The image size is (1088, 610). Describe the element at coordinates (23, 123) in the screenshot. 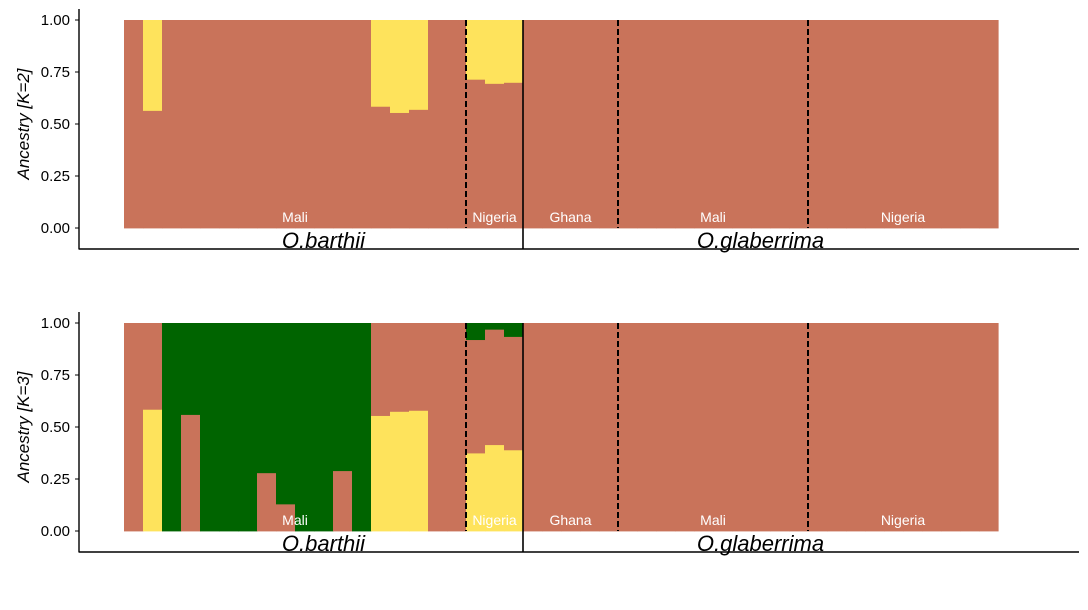

I see `y-axis-label: Ancestry [K=2]` at that location.